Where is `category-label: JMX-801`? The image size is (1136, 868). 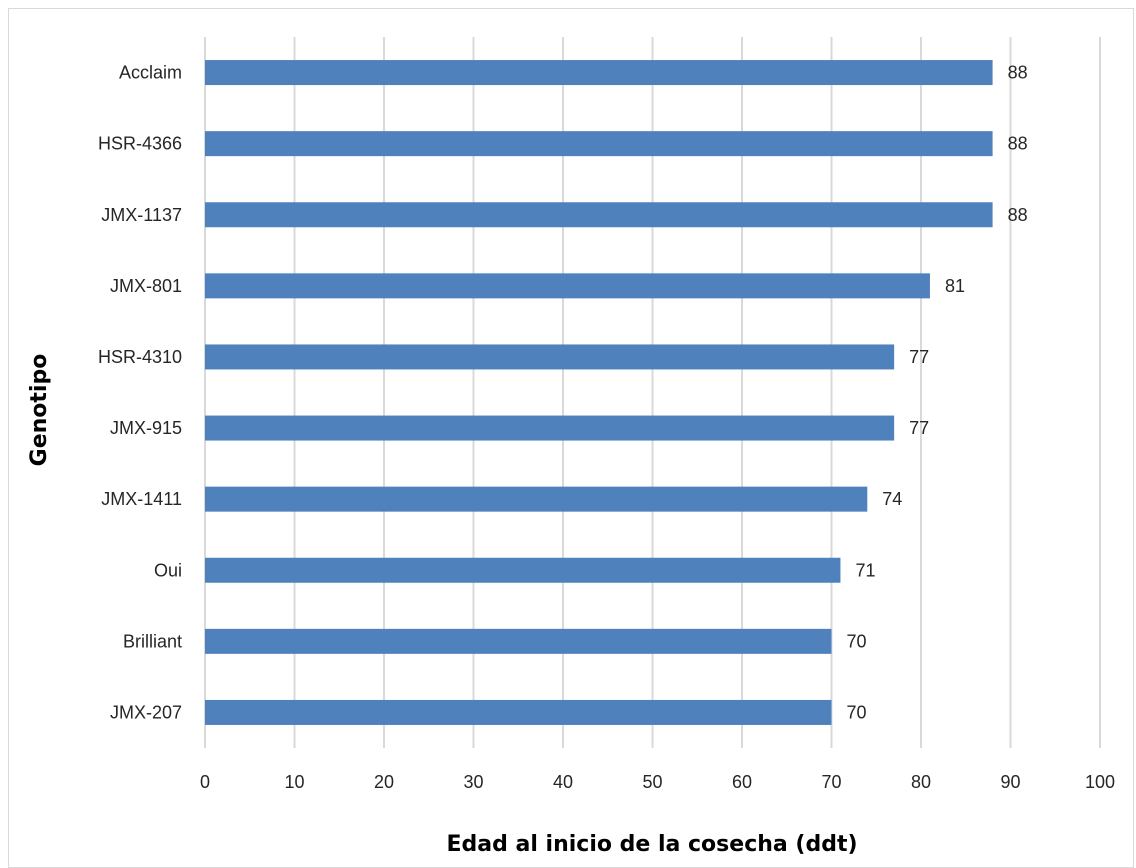
category-label: JMX-801 is located at coordinates (146, 286).